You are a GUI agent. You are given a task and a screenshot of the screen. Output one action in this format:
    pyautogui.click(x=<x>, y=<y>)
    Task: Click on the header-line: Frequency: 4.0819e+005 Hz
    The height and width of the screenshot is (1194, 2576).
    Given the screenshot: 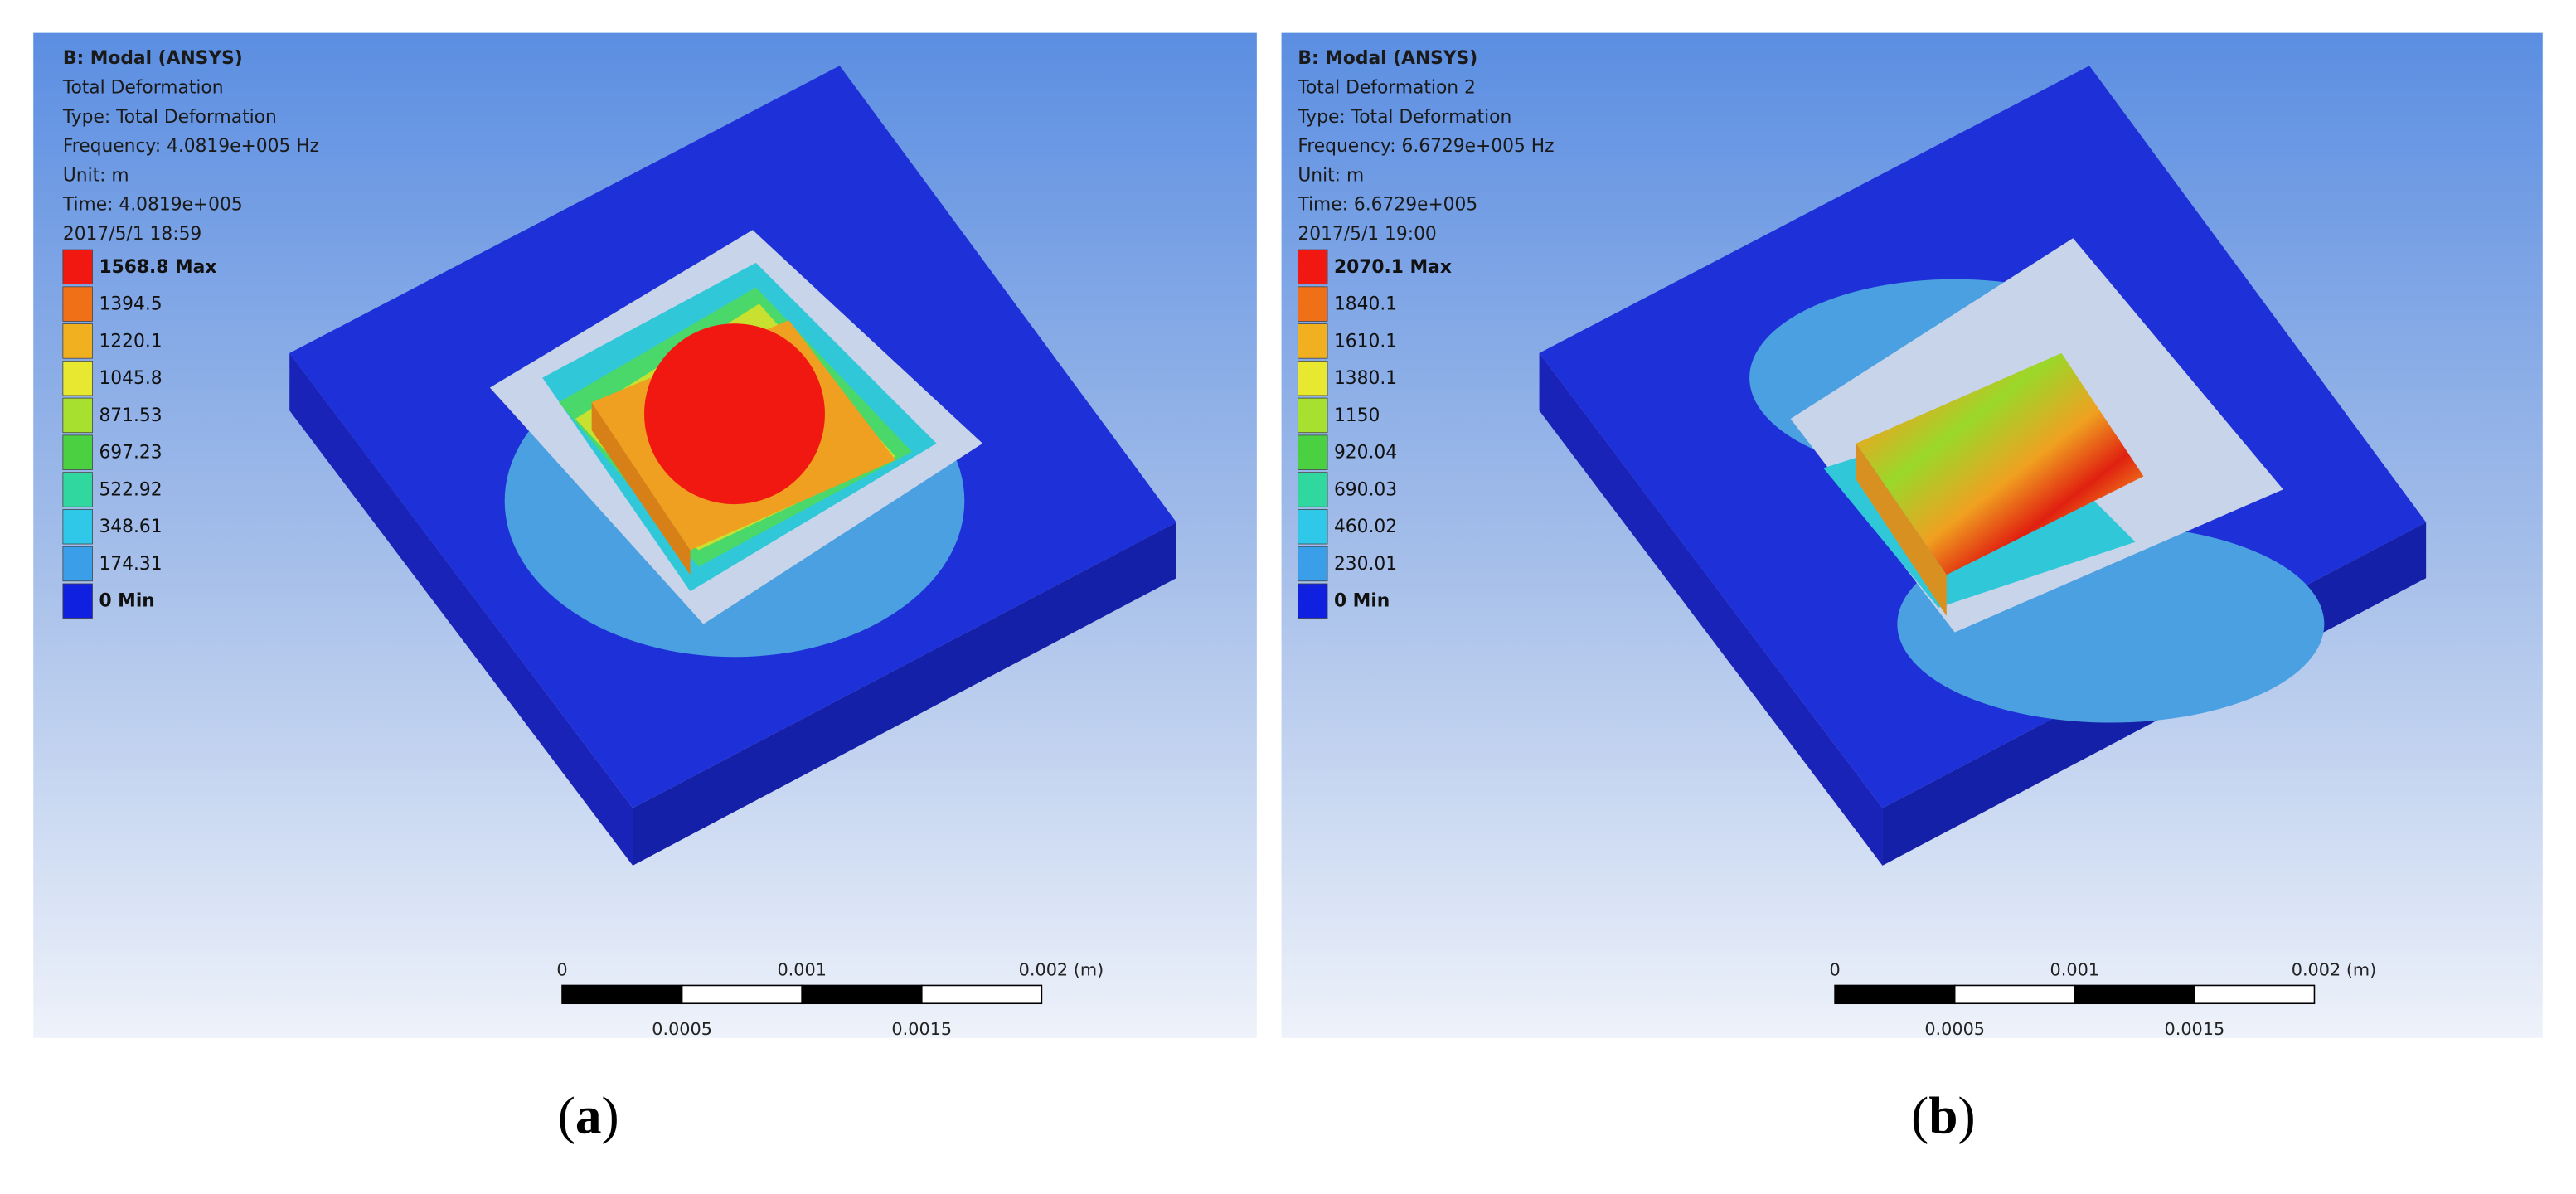 What is the action you would take?
    pyautogui.click(x=191, y=146)
    